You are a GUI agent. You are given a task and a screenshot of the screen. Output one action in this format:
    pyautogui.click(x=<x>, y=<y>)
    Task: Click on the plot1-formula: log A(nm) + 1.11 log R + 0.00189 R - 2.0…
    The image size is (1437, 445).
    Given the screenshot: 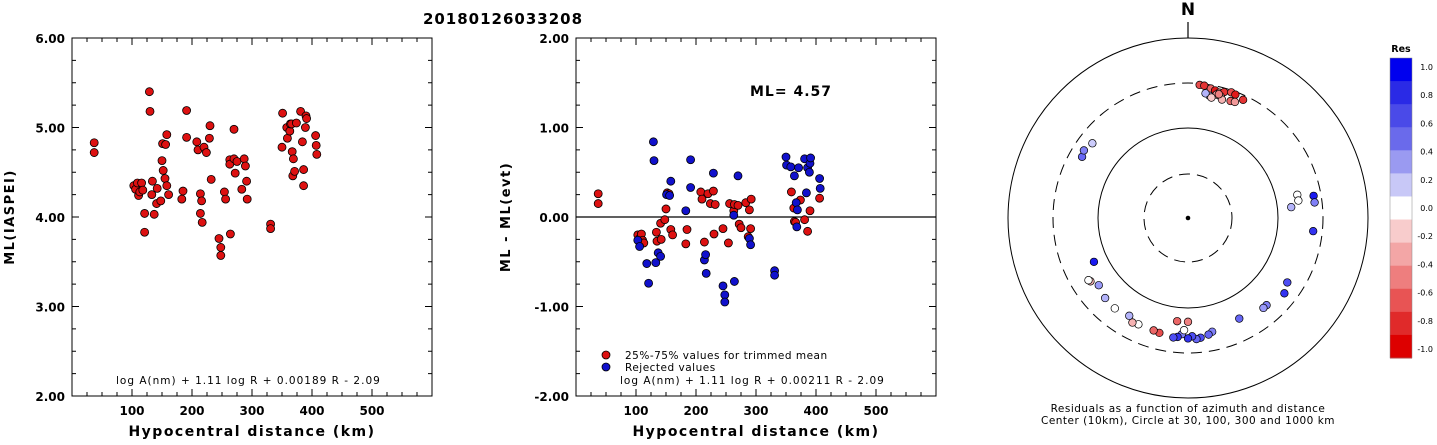 What is the action you would take?
    pyautogui.click(x=248, y=381)
    